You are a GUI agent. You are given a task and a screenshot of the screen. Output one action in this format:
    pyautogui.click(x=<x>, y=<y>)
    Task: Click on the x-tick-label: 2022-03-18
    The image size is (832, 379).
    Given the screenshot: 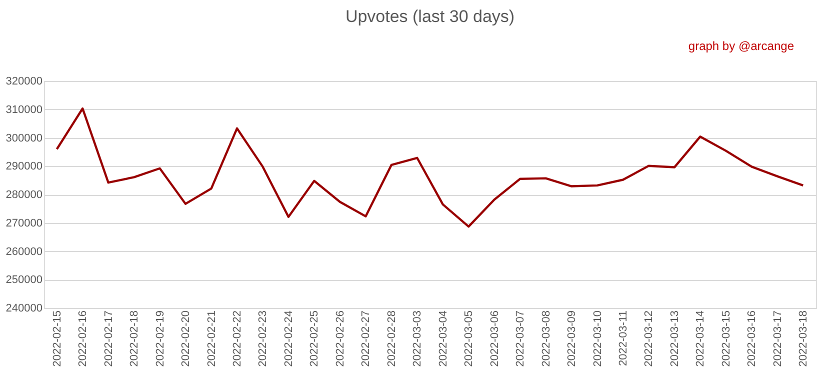 What is the action you would take?
    pyautogui.click(x=804, y=338)
    